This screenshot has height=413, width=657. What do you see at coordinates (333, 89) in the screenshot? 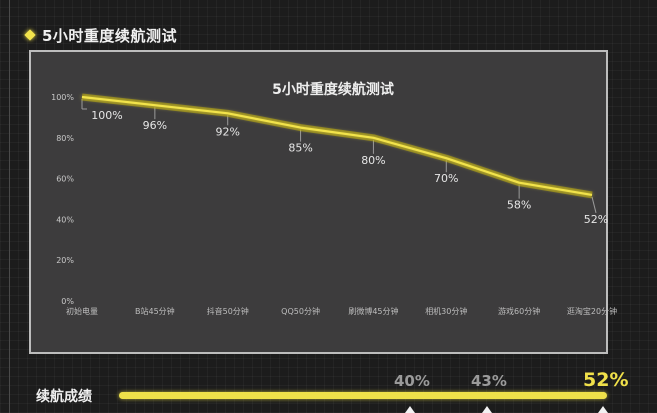
I see `chart-title: 5小时重度续航测试` at bounding box center [333, 89].